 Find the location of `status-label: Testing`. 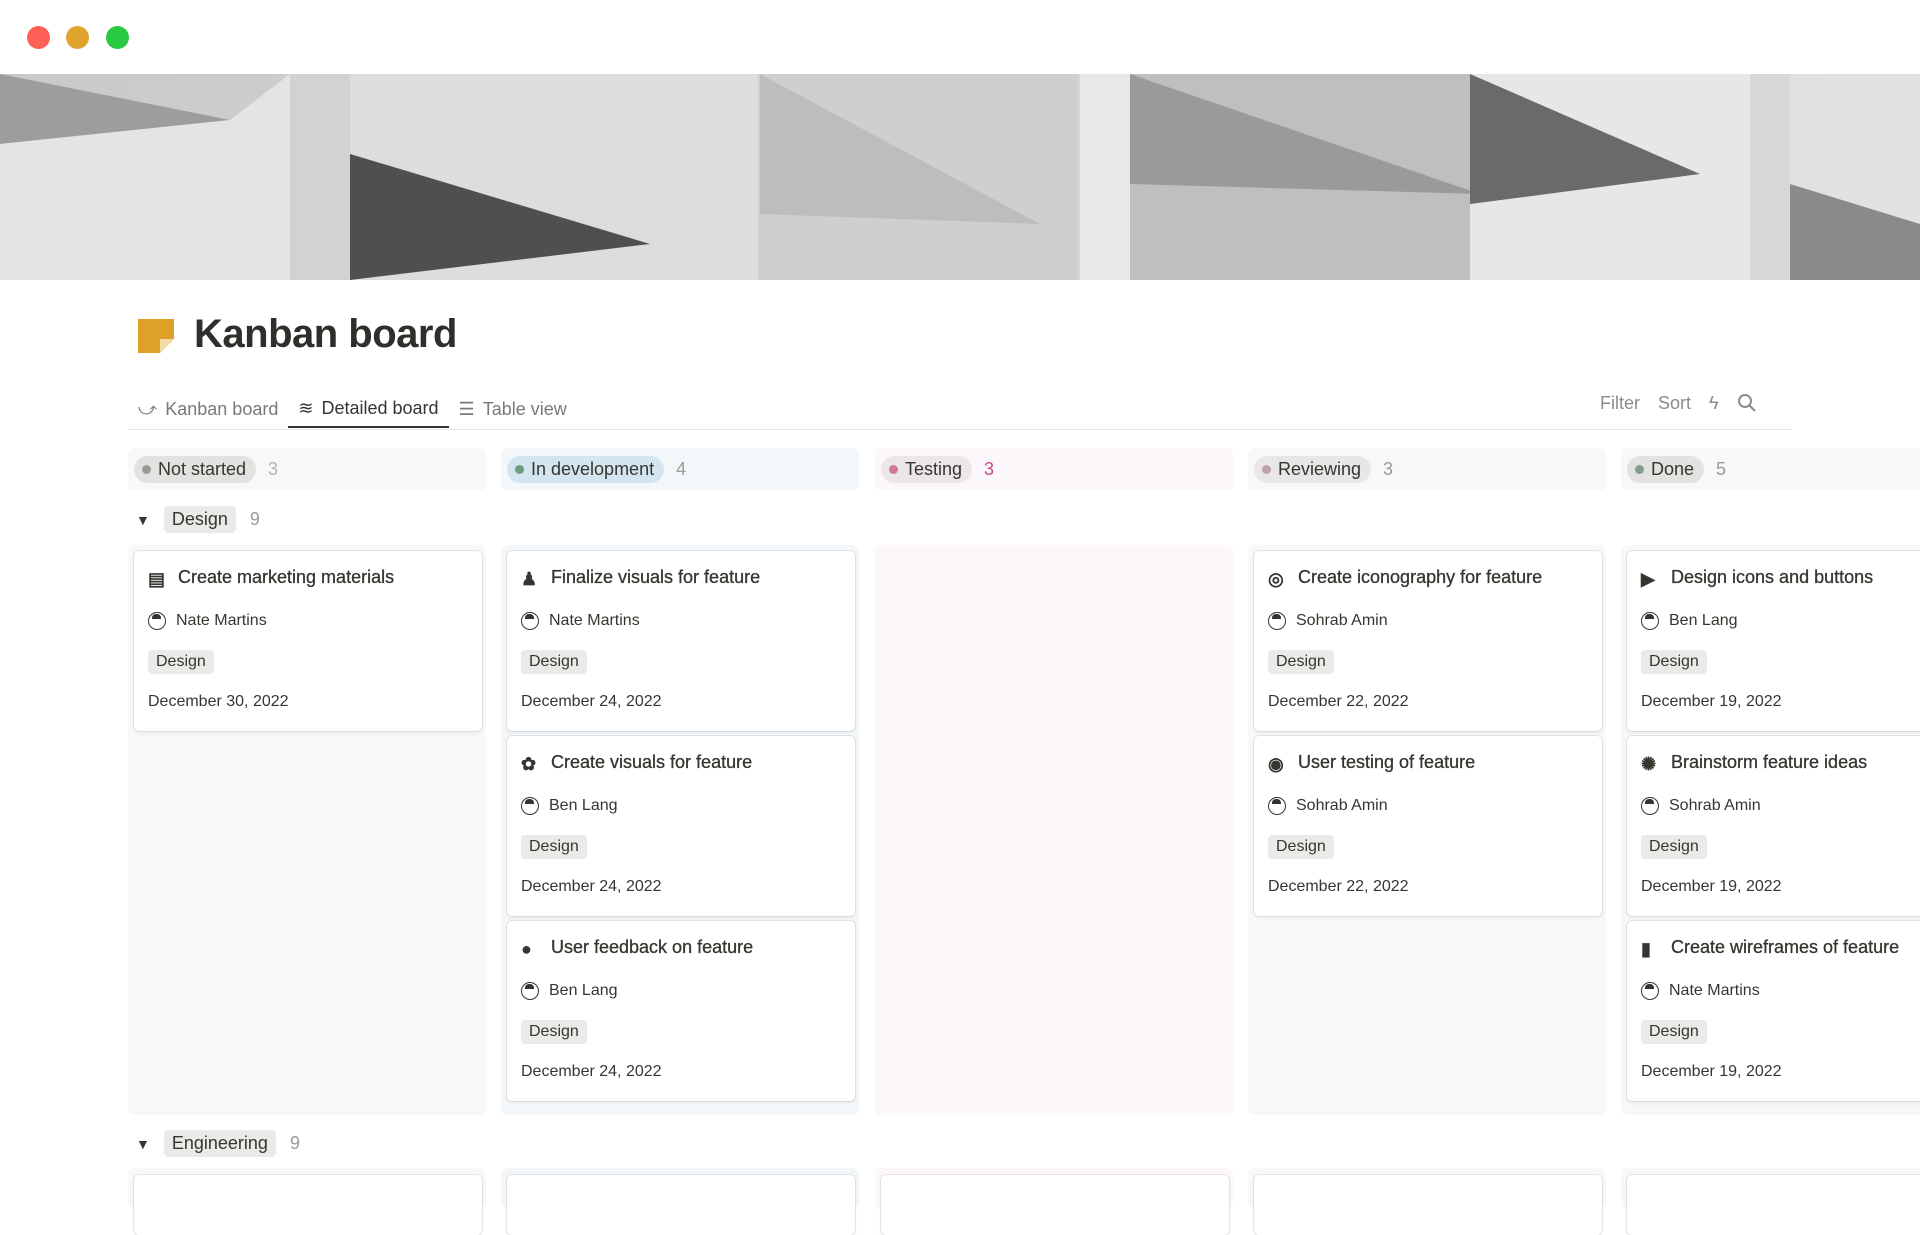

status-label: Testing is located at coordinates (934, 468).